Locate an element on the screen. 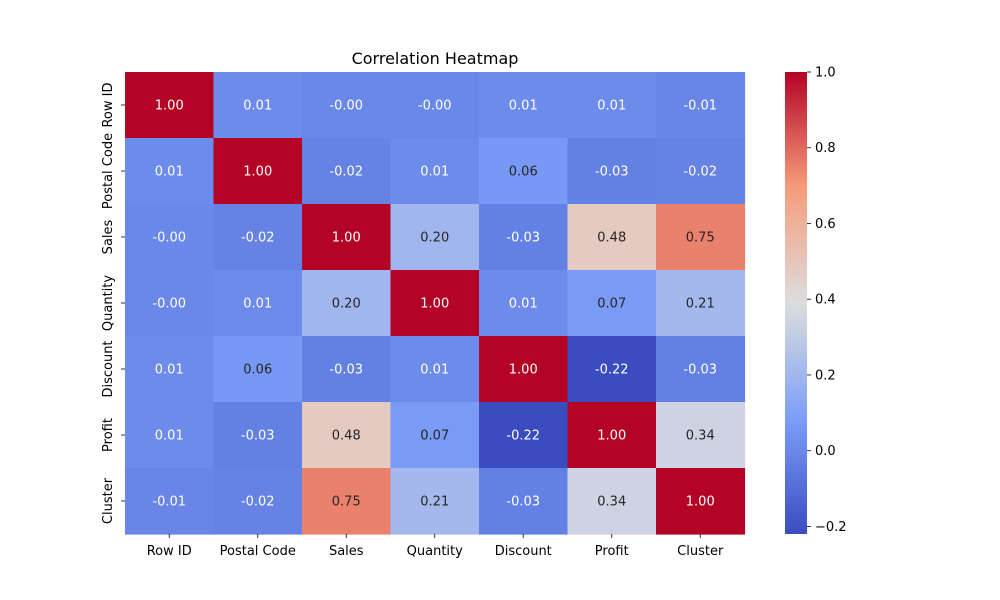  y-tick-label: Row ID is located at coordinates (108, 104).